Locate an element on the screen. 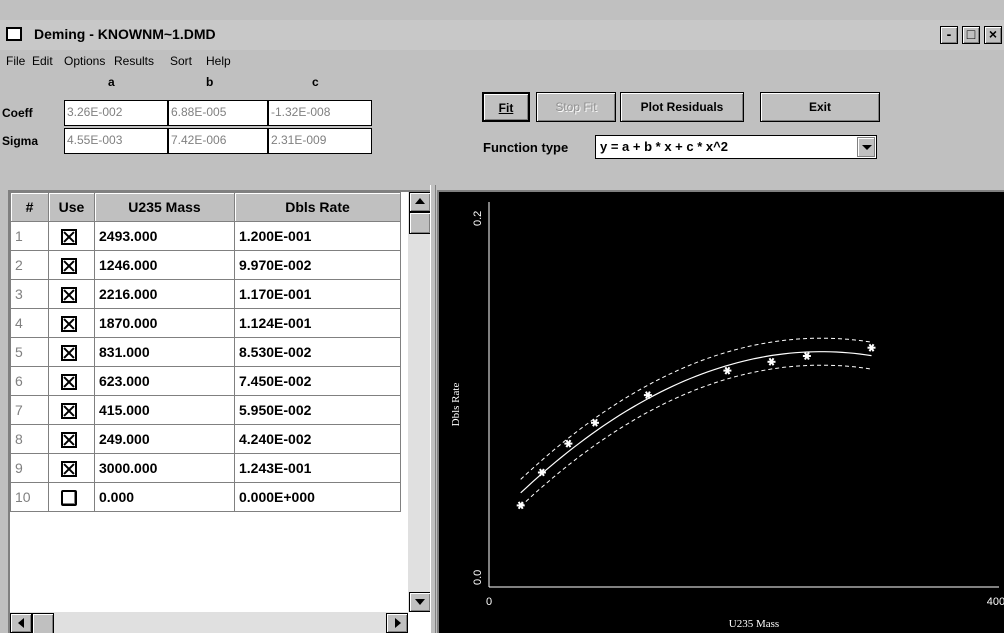 The image size is (1004, 633). table-row: 8 249.000 4.240E-002 is located at coordinates (205, 439).